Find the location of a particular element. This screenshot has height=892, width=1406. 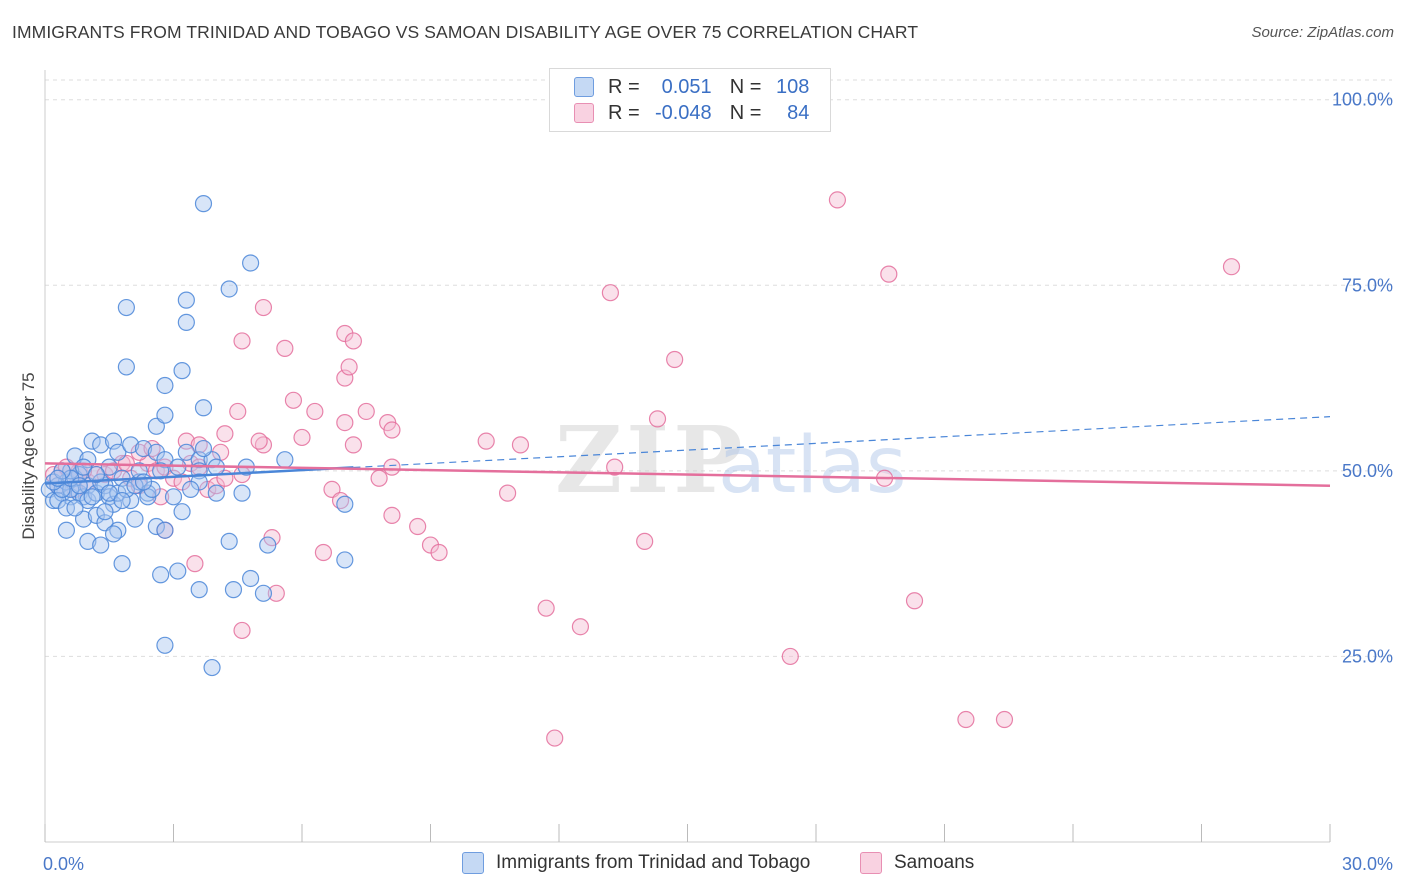

correlation-legend: R = 0.051 N = 108 R = -0.048 N = 84 is located at coordinates (690, 100).